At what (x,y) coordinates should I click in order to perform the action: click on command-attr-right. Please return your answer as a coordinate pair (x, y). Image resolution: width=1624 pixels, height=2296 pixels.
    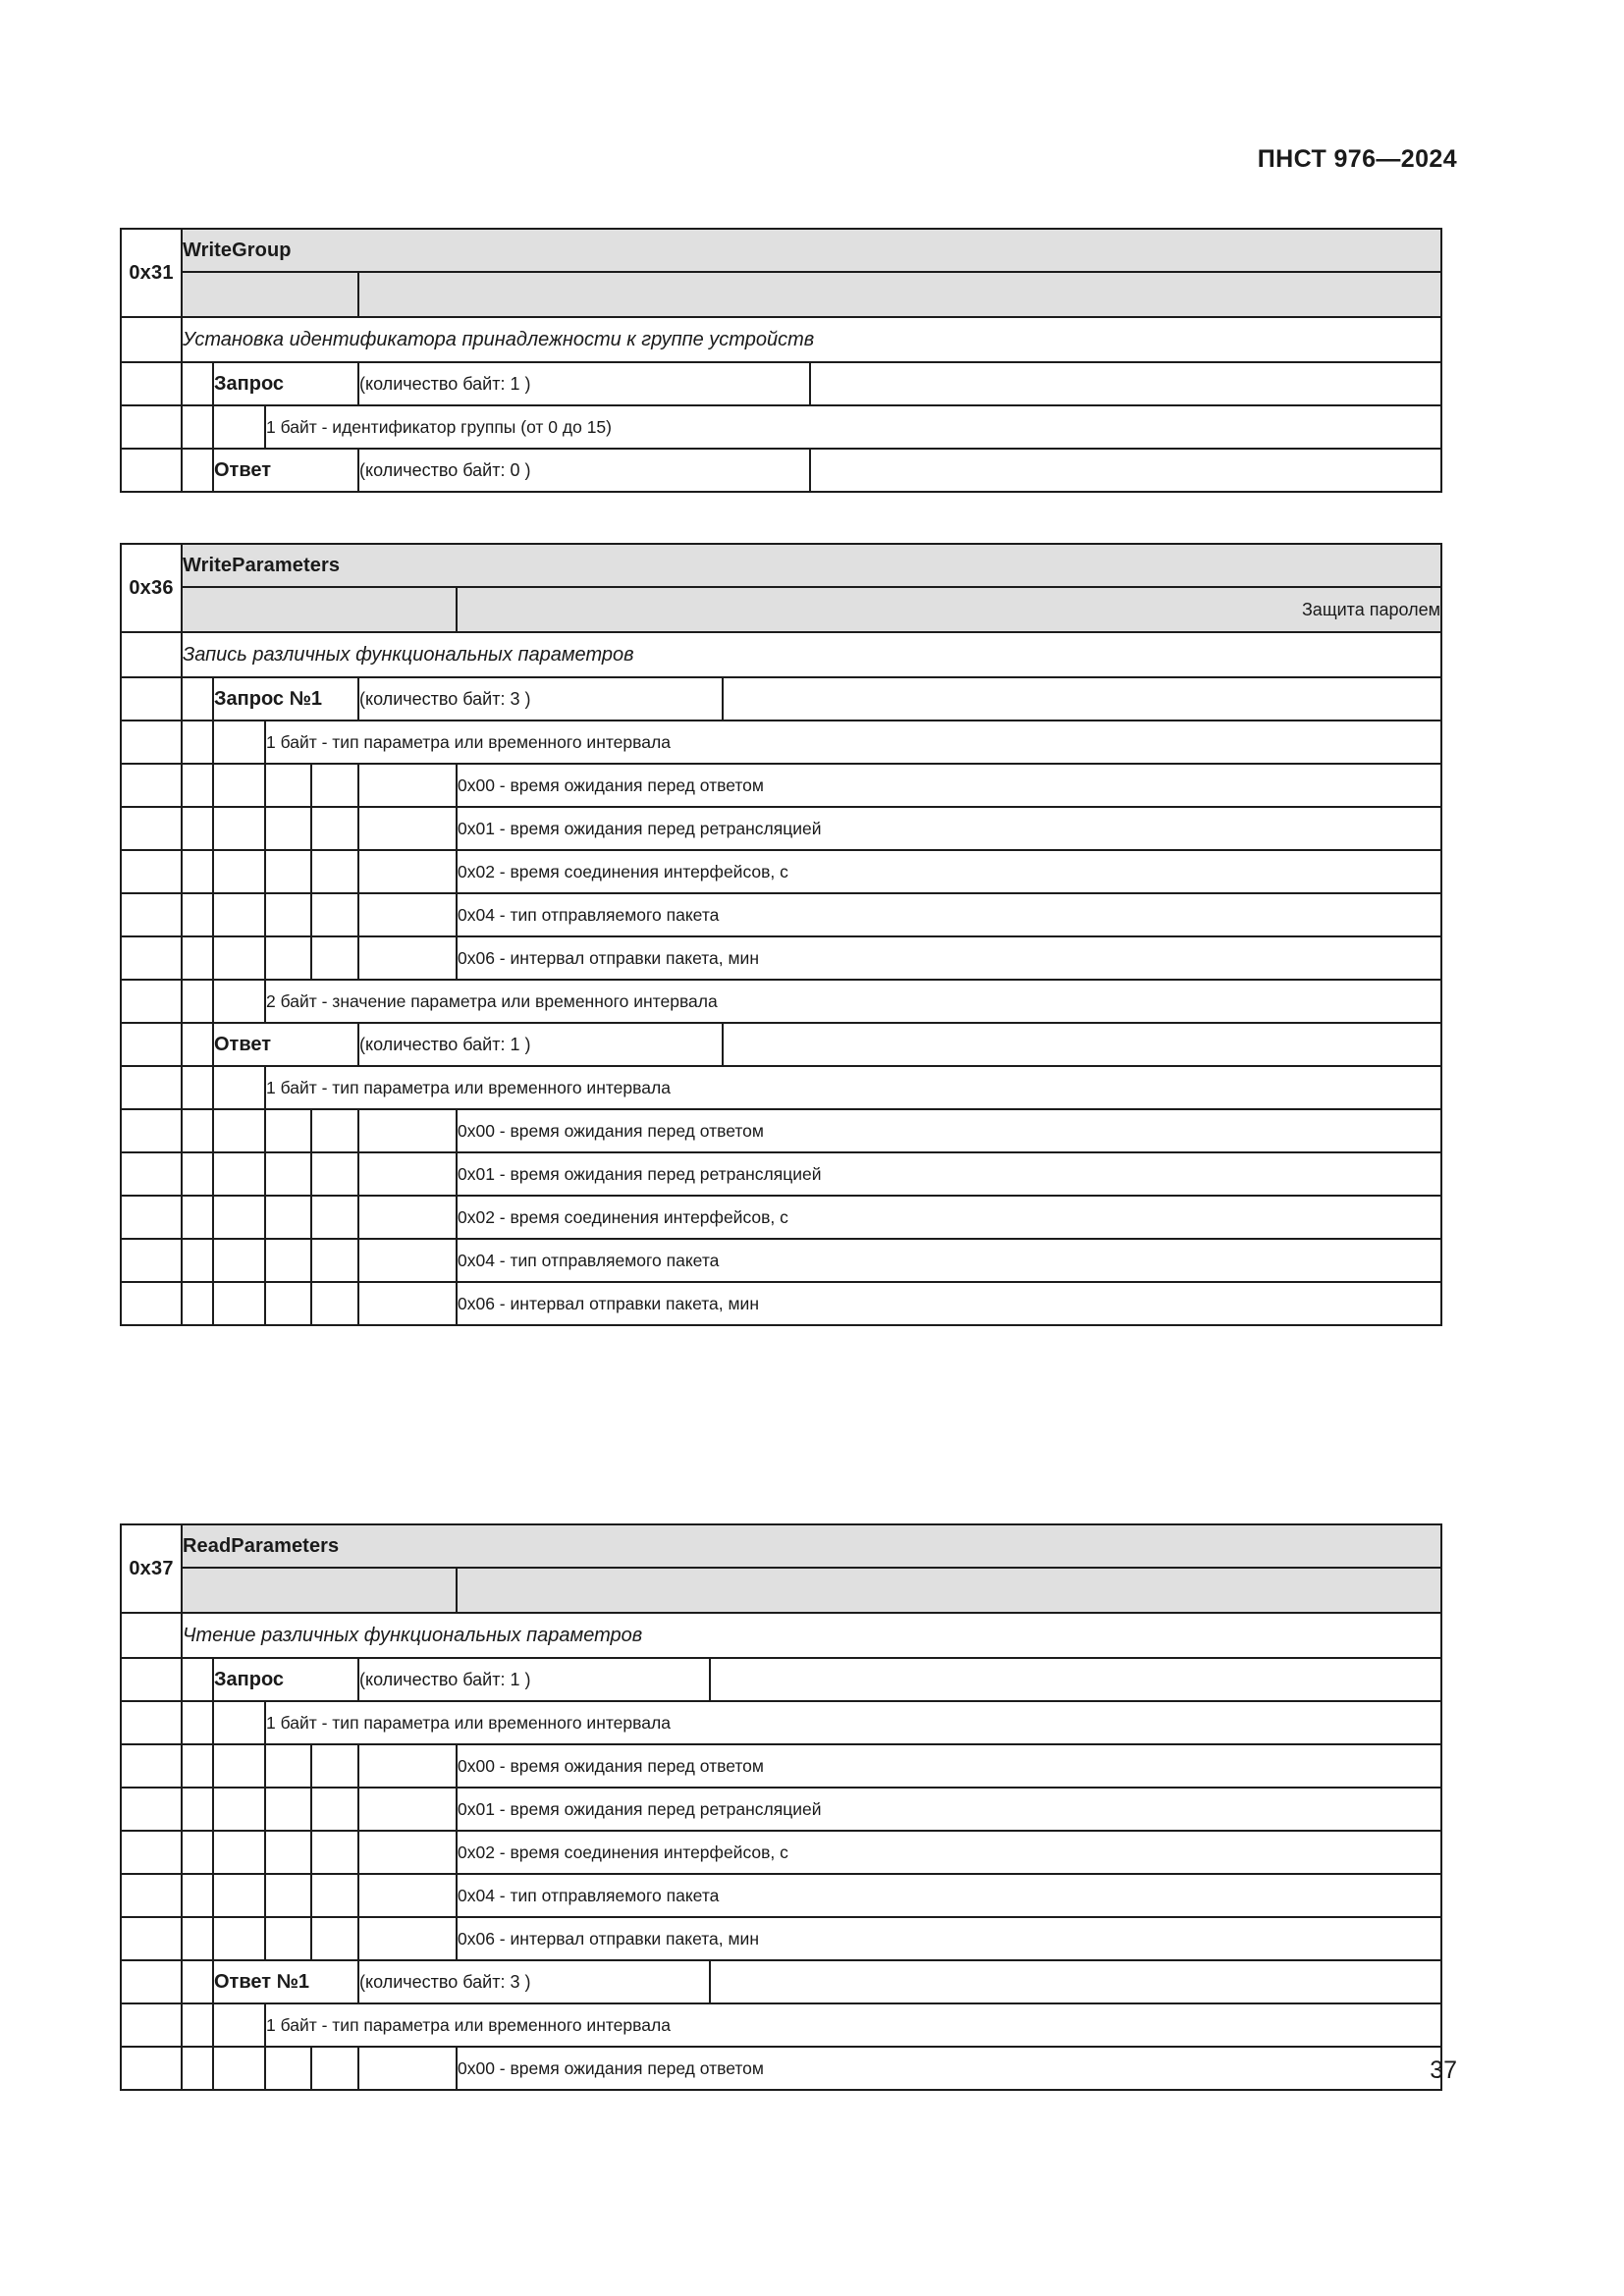
    Looking at the image, I should click on (949, 1591).